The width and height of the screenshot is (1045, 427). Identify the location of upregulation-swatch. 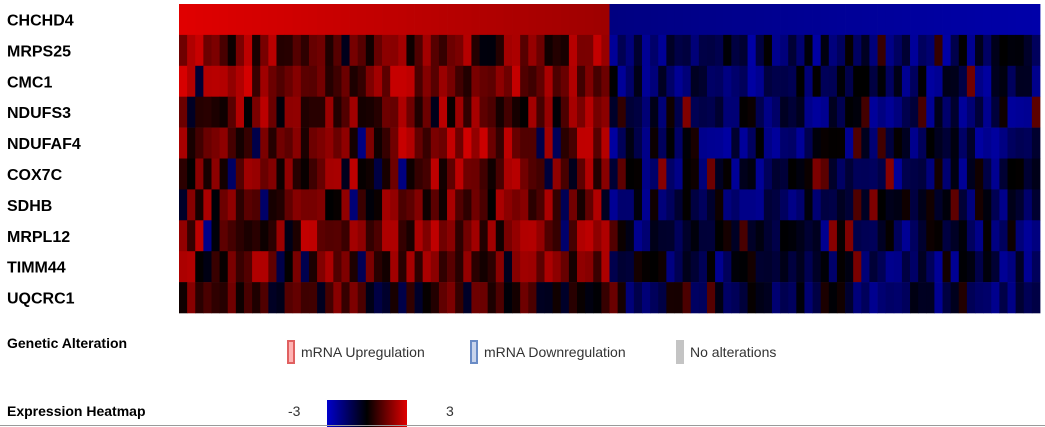
(291, 352).